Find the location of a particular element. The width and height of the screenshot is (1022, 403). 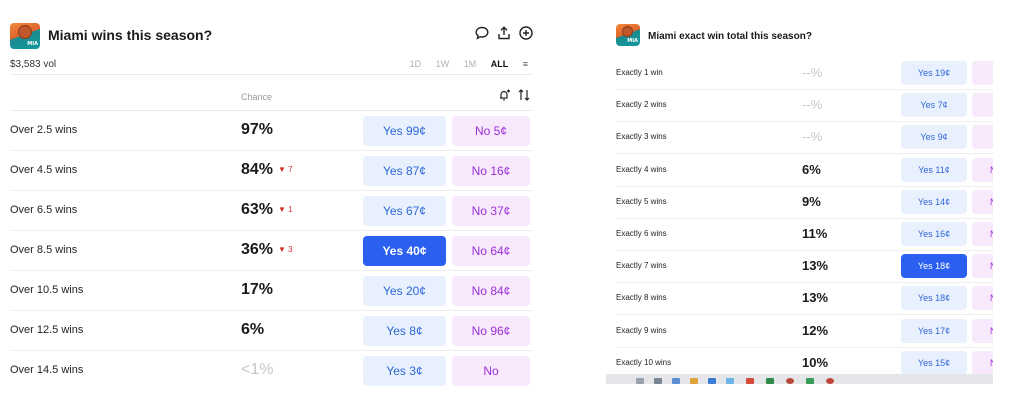

range-1m: 1M is located at coordinates (470, 64).